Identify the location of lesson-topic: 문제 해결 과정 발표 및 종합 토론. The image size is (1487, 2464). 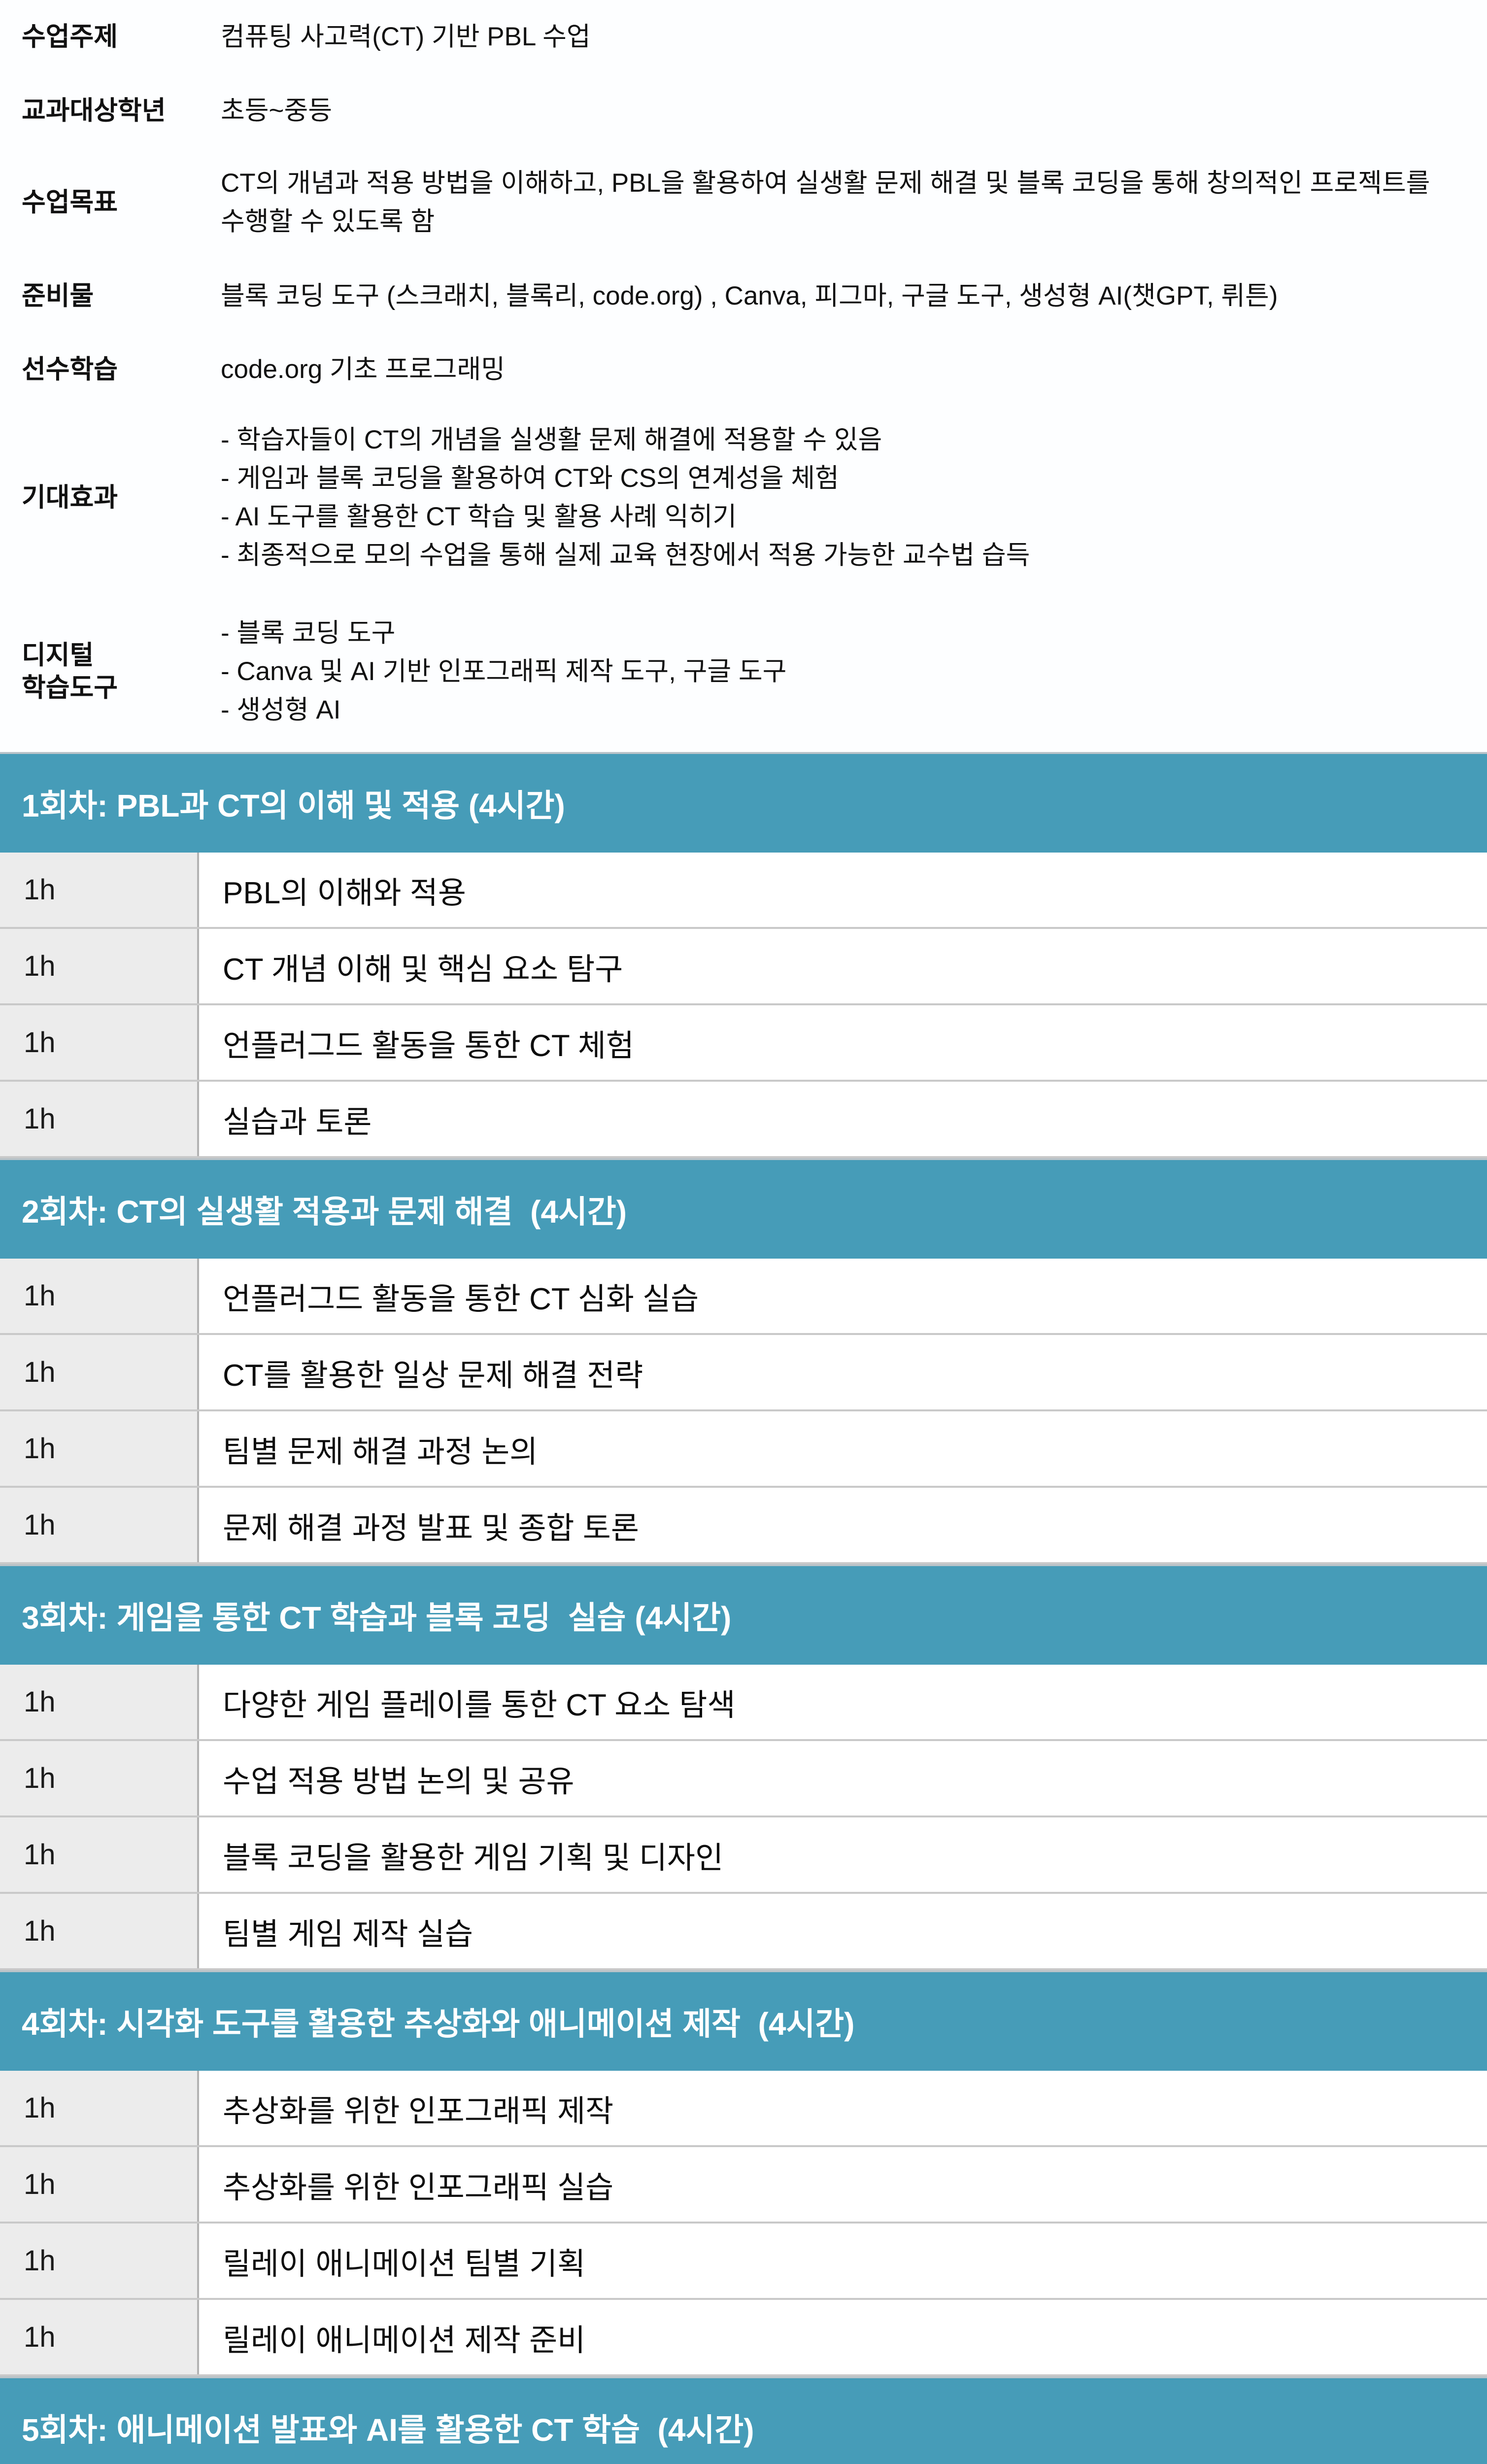
(431, 1528).